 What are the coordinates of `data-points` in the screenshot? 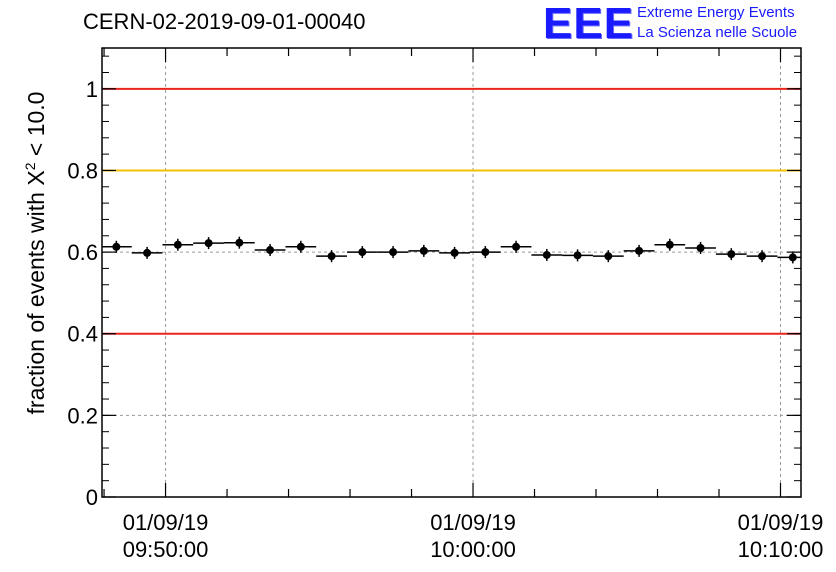 It's located at (451, 250).